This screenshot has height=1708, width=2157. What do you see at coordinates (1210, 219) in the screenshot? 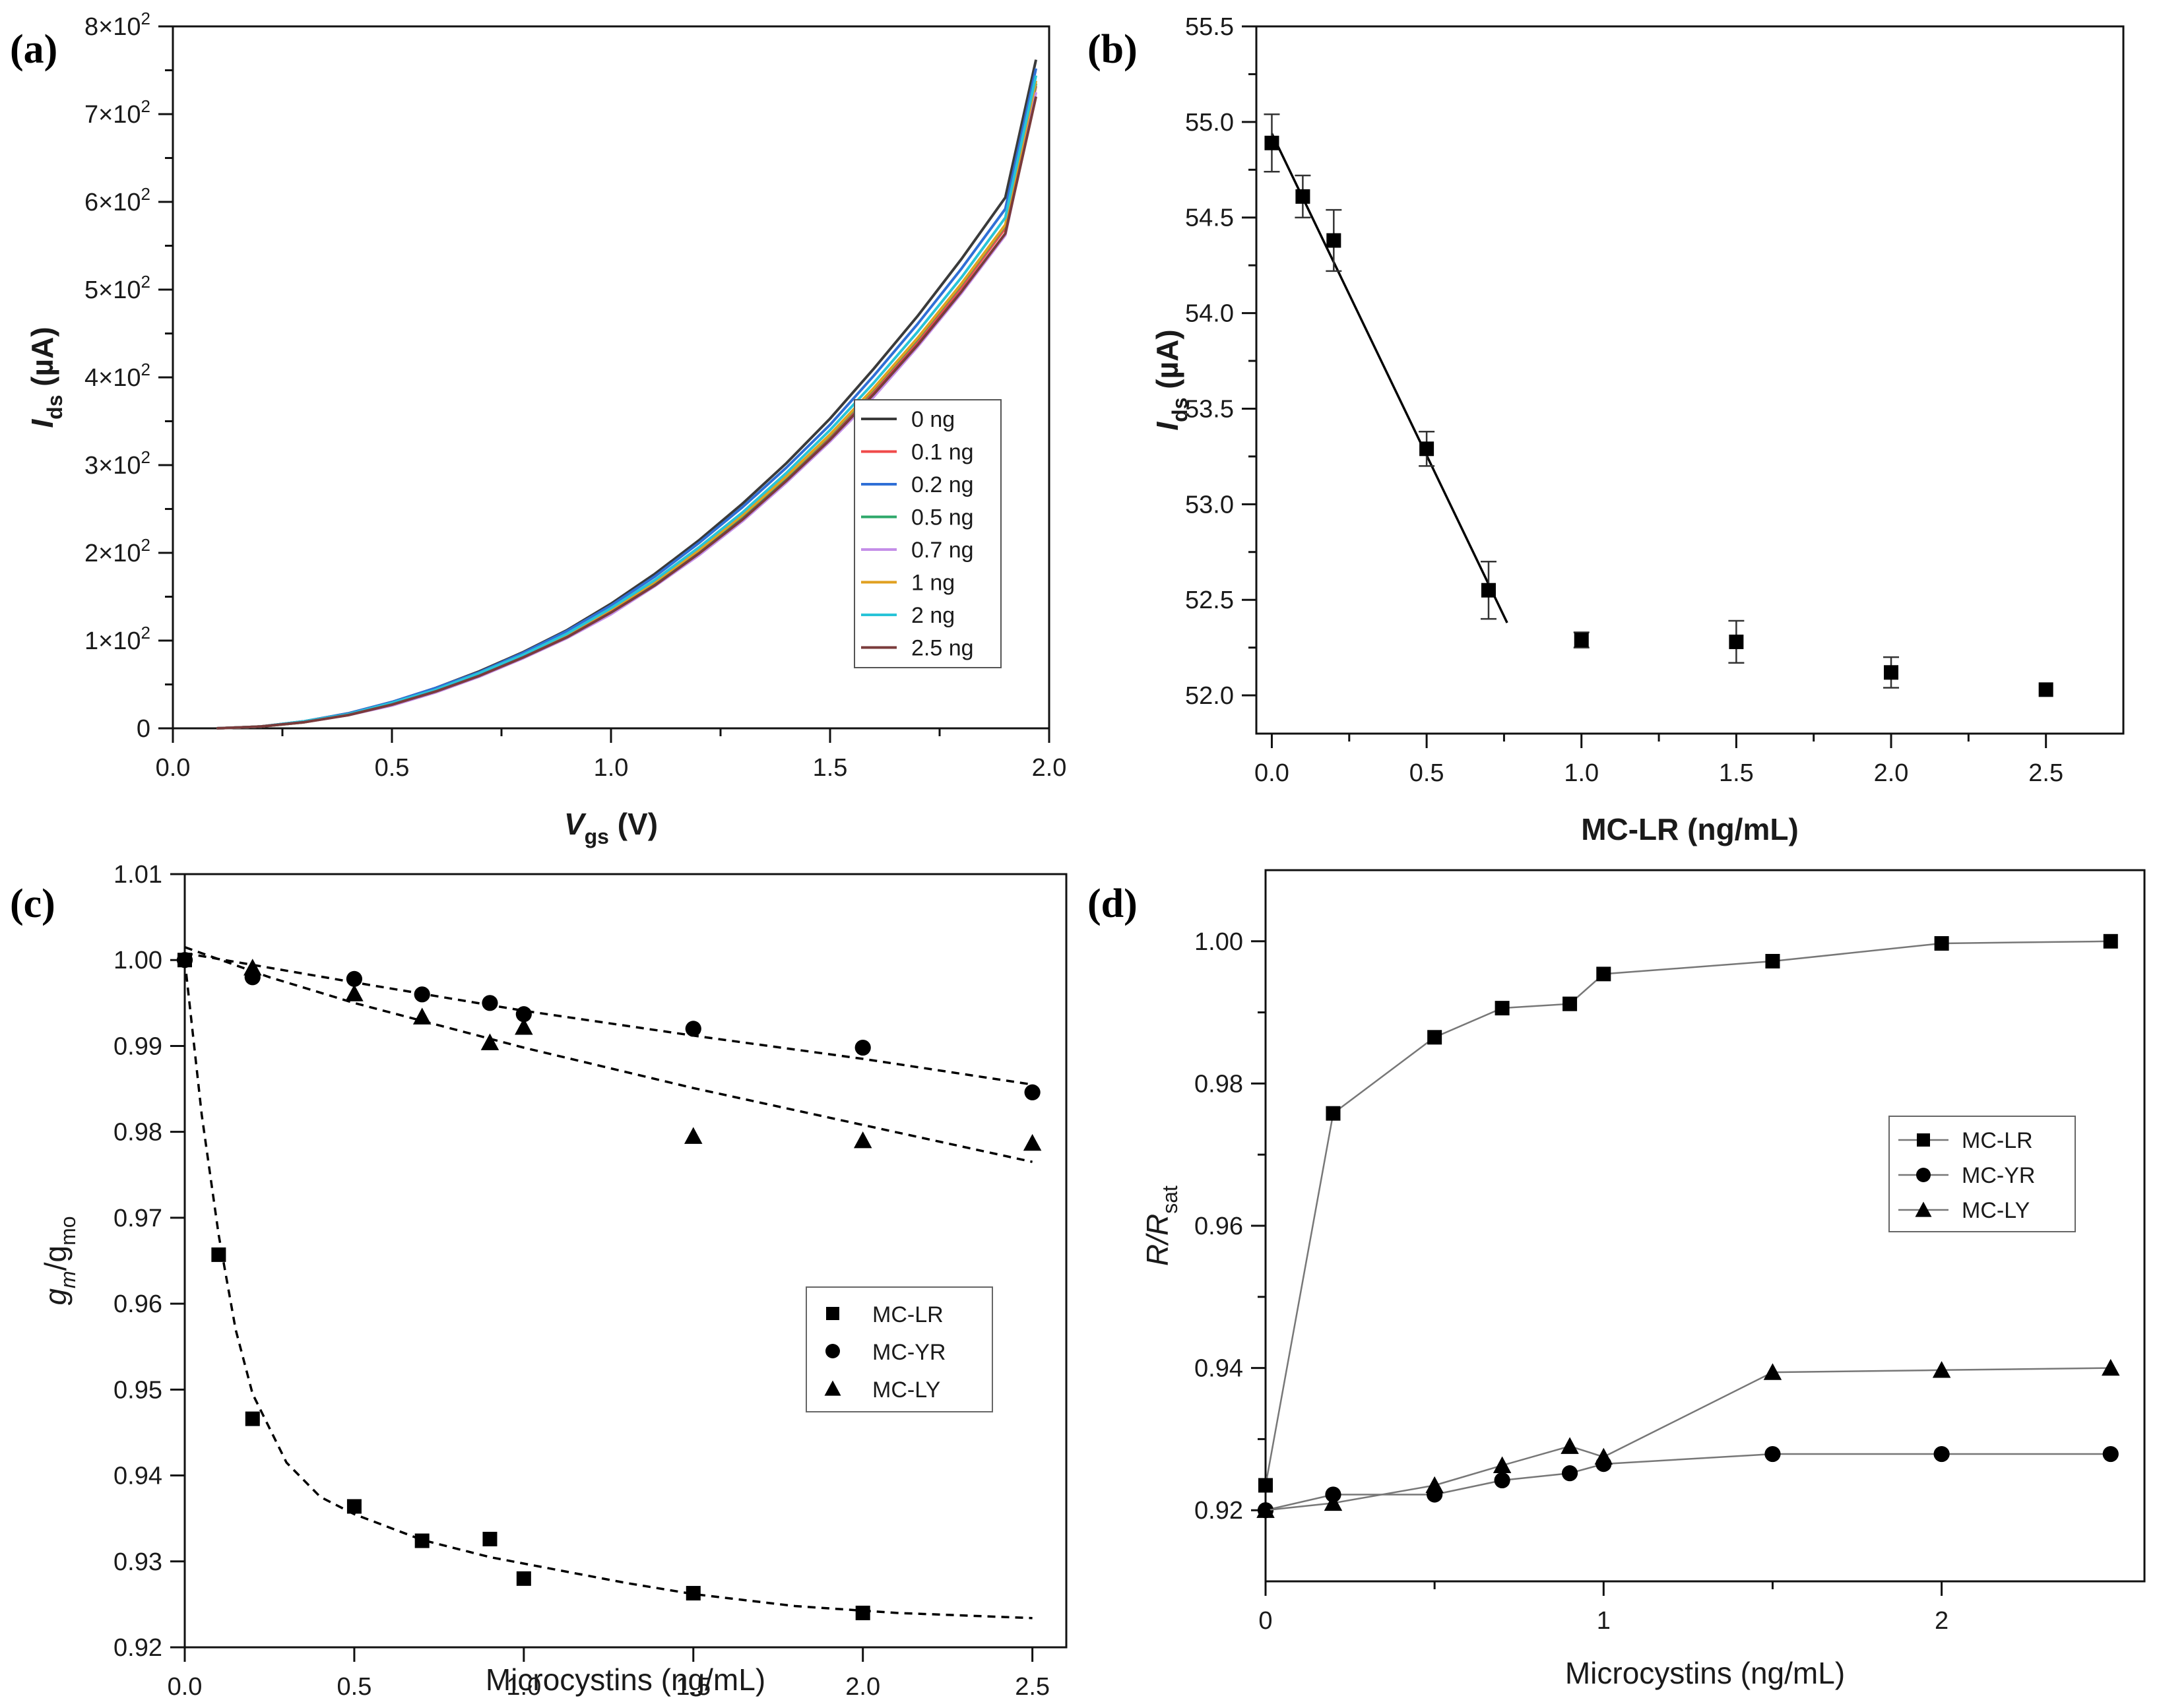
I see `y-tick-label: 54.5` at bounding box center [1210, 219].